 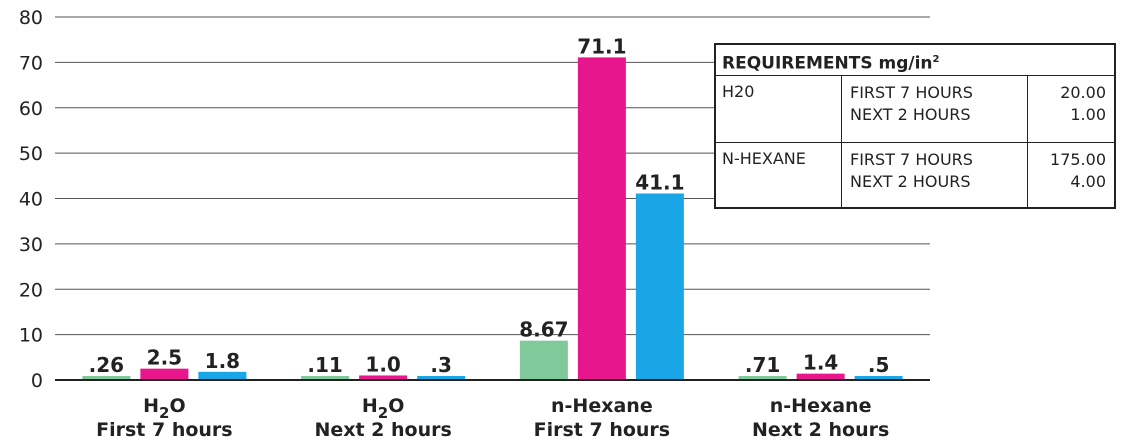 I want to click on y-axis-ticks: 0 10 20 30 40 50 60 70 80, so click(x=31, y=199).